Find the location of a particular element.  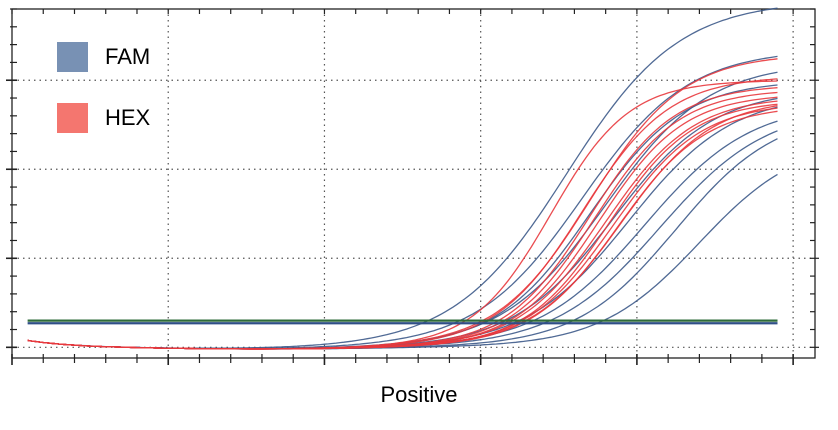

legend-item-hex: HEX is located at coordinates (103, 118).